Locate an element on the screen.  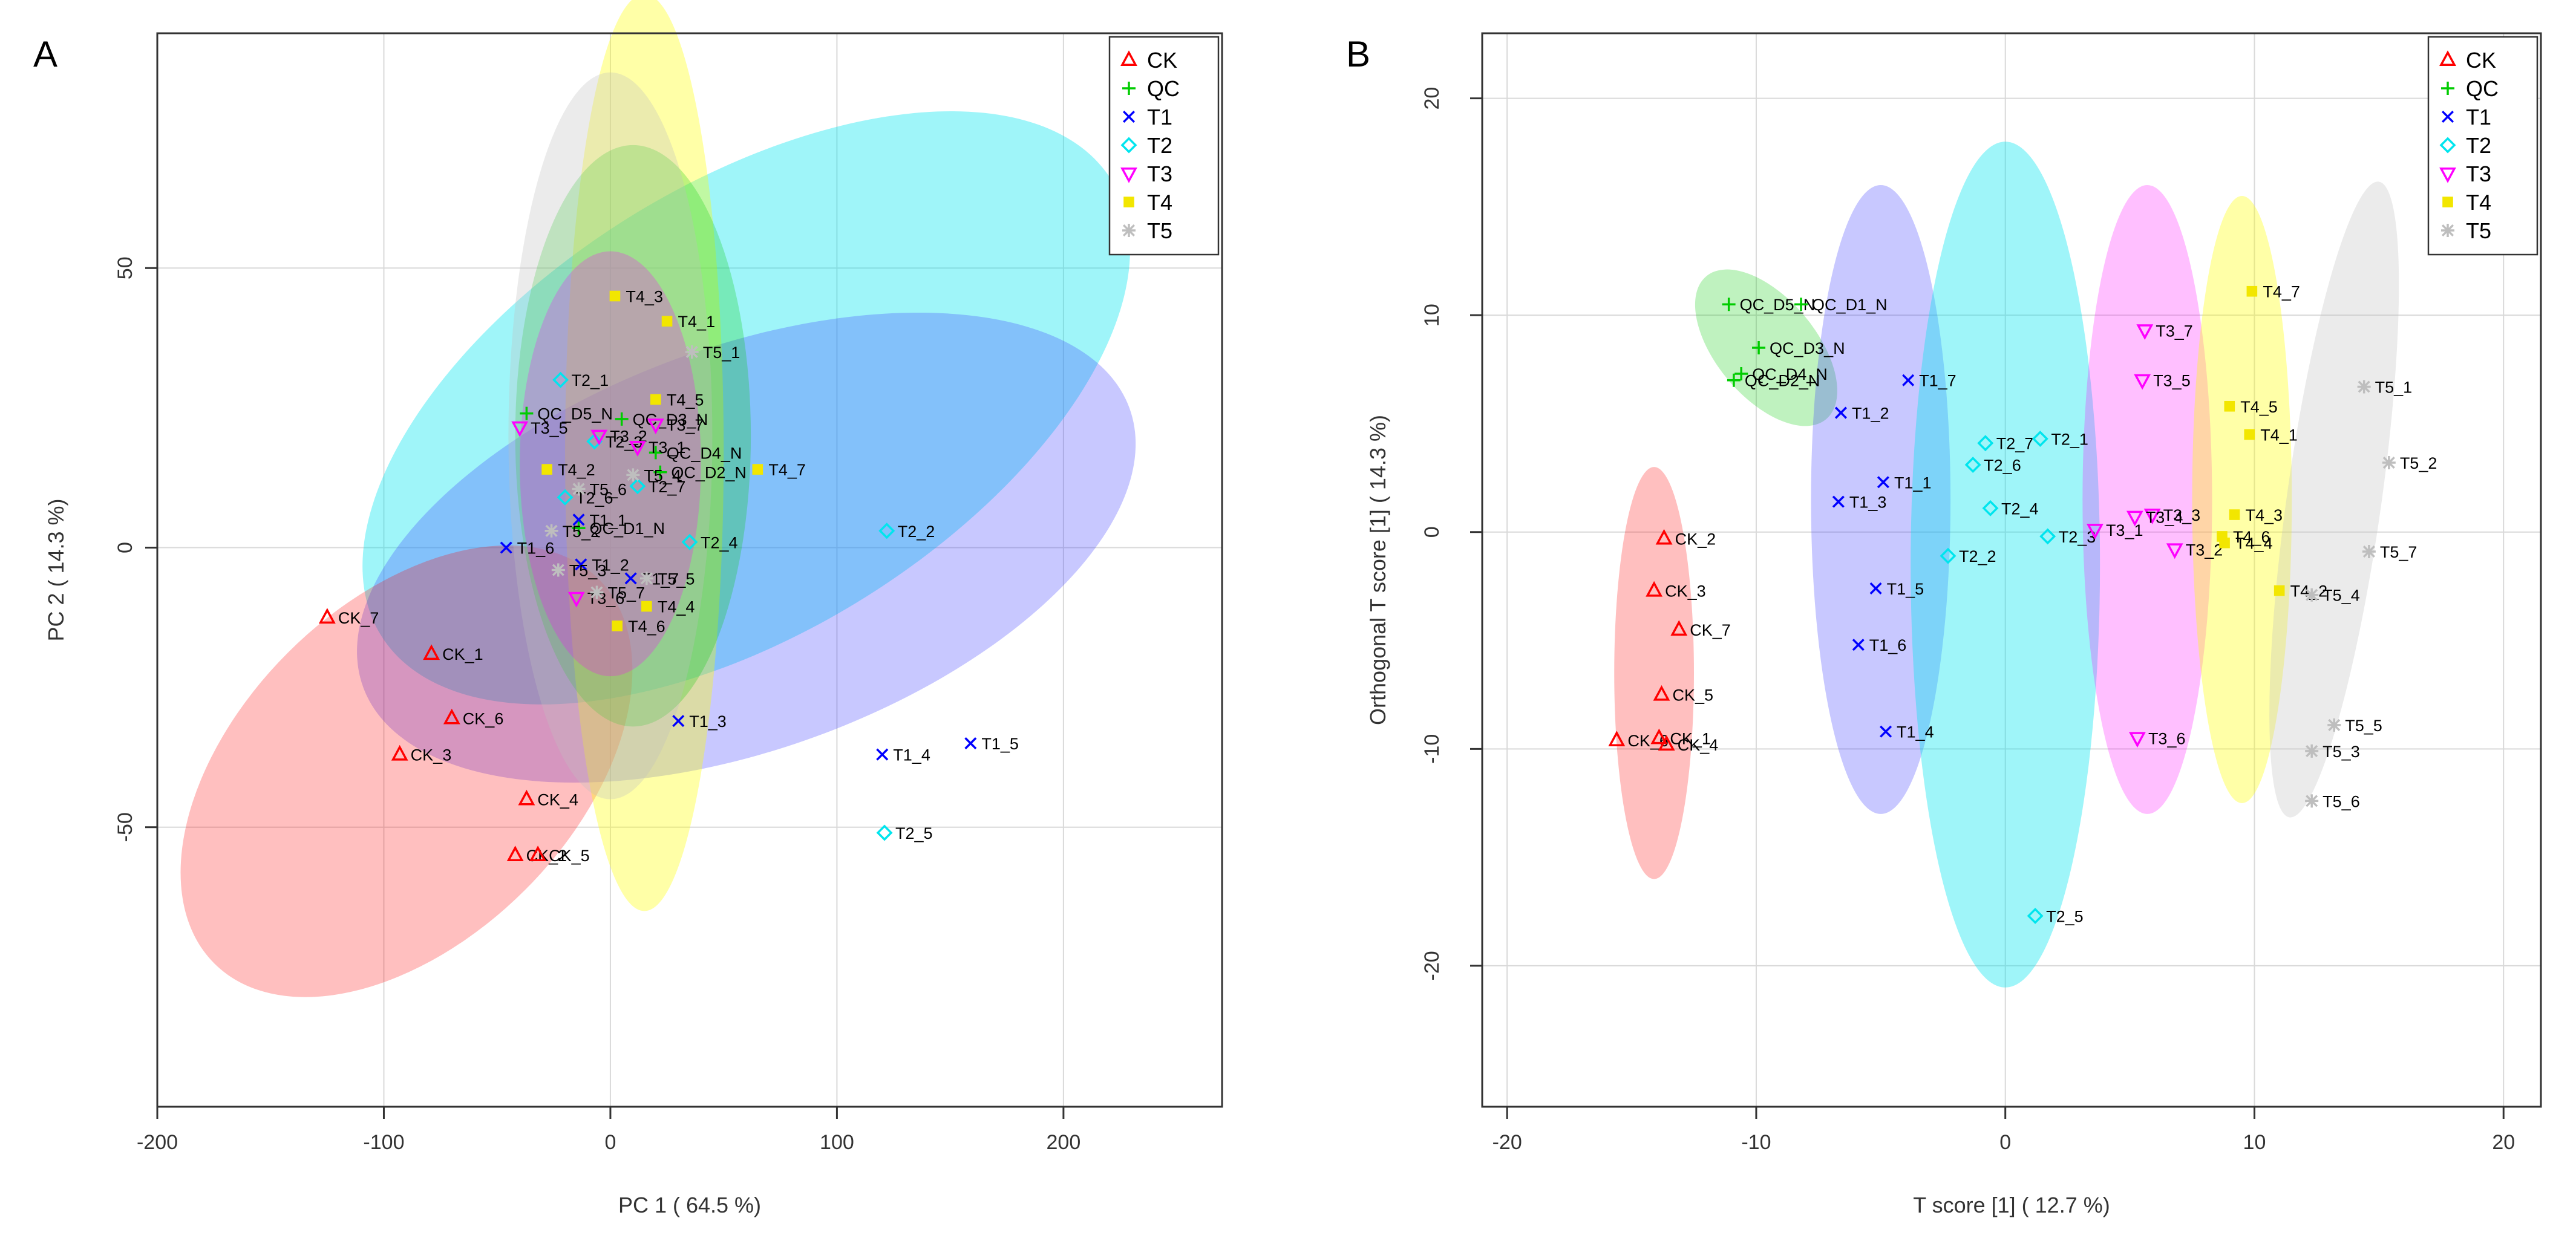
x-tick-label: 0 is located at coordinates (610, 1142).